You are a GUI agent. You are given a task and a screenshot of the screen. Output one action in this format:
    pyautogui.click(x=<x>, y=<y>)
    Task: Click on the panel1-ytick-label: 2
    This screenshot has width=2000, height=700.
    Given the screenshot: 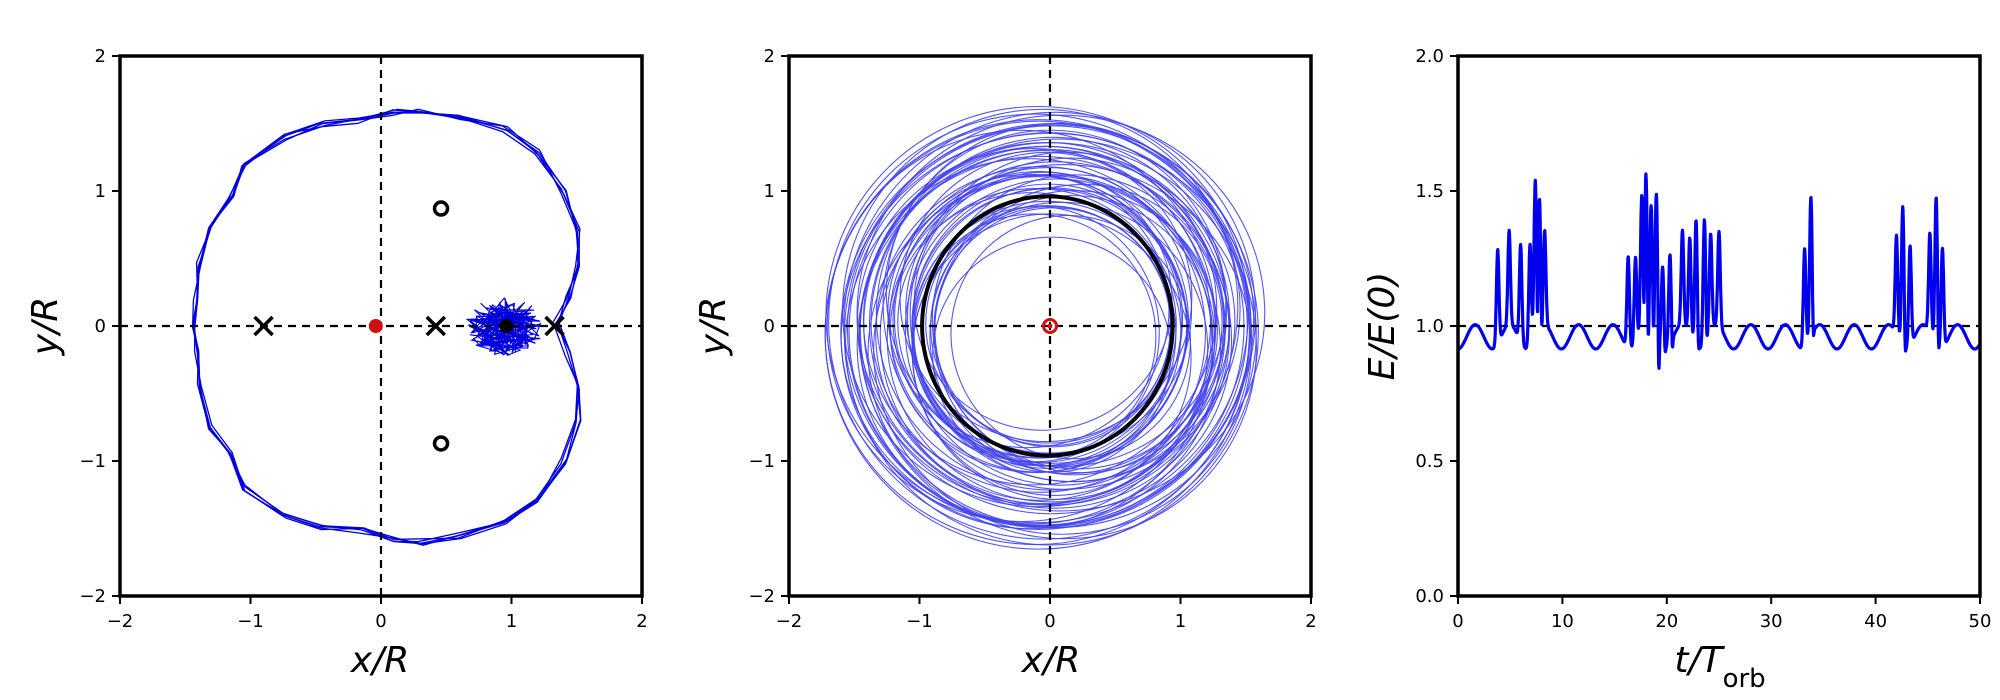 What is the action you would take?
    pyautogui.click(x=100, y=56)
    